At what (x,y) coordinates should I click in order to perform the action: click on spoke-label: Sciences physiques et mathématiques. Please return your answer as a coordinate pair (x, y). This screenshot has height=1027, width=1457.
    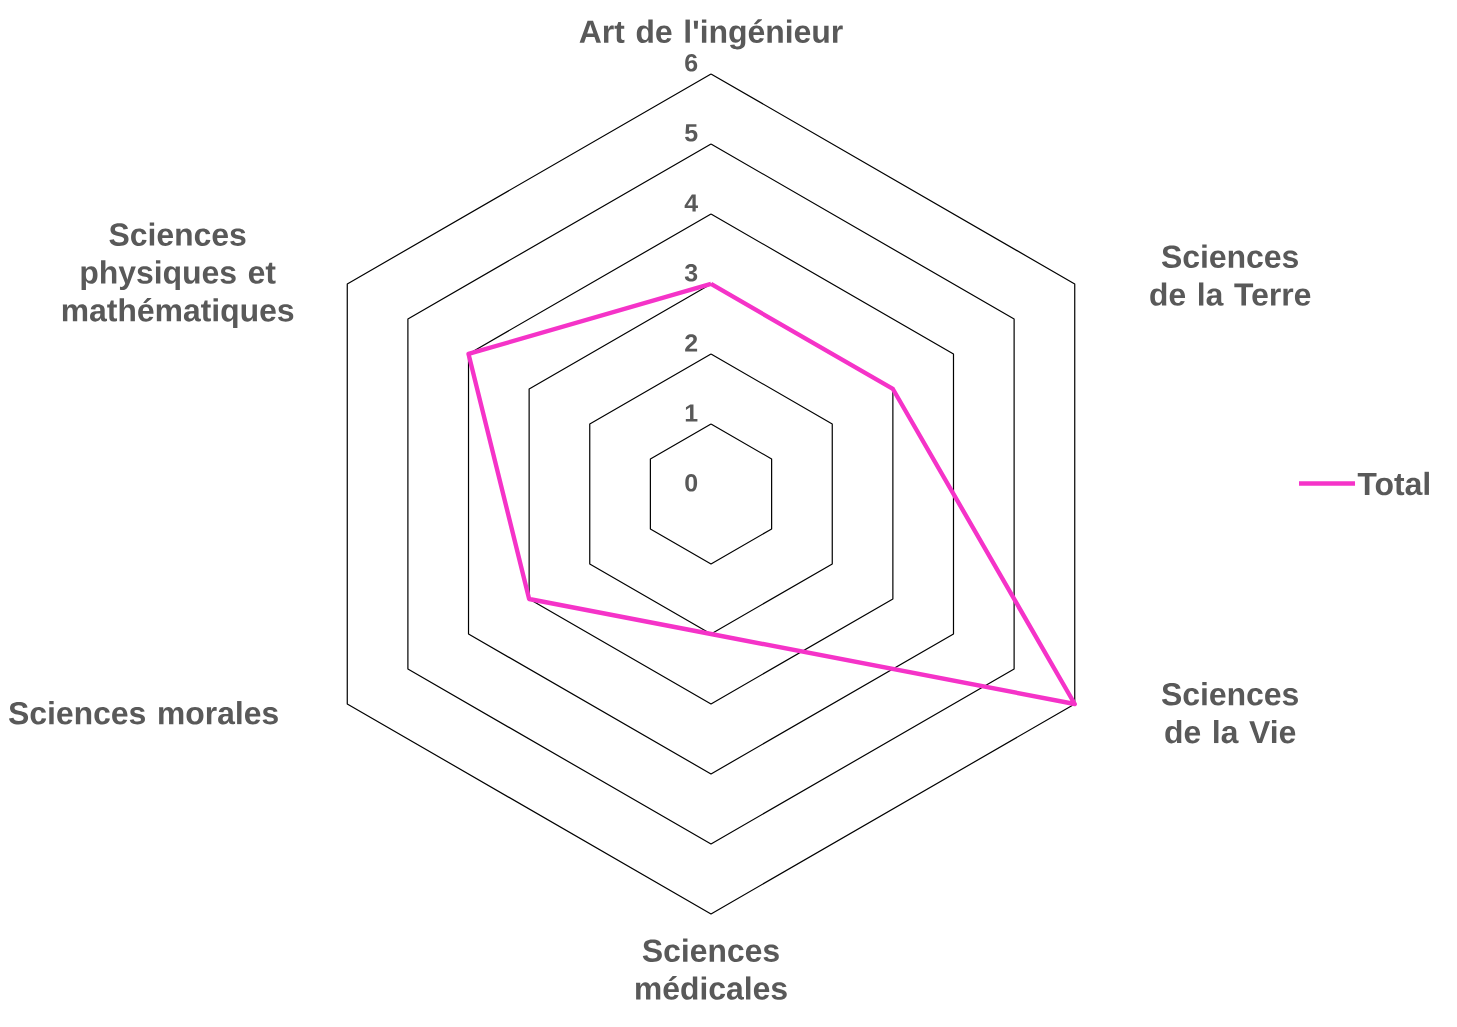
    Looking at the image, I should click on (178, 275).